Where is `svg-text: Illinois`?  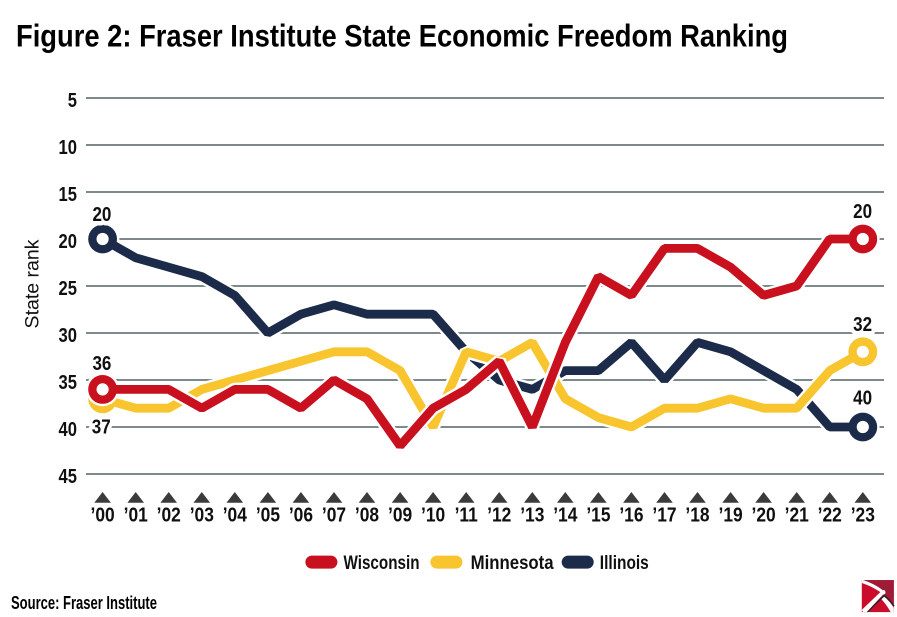
svg-text: Illinois is located at coordinates (624, 563).